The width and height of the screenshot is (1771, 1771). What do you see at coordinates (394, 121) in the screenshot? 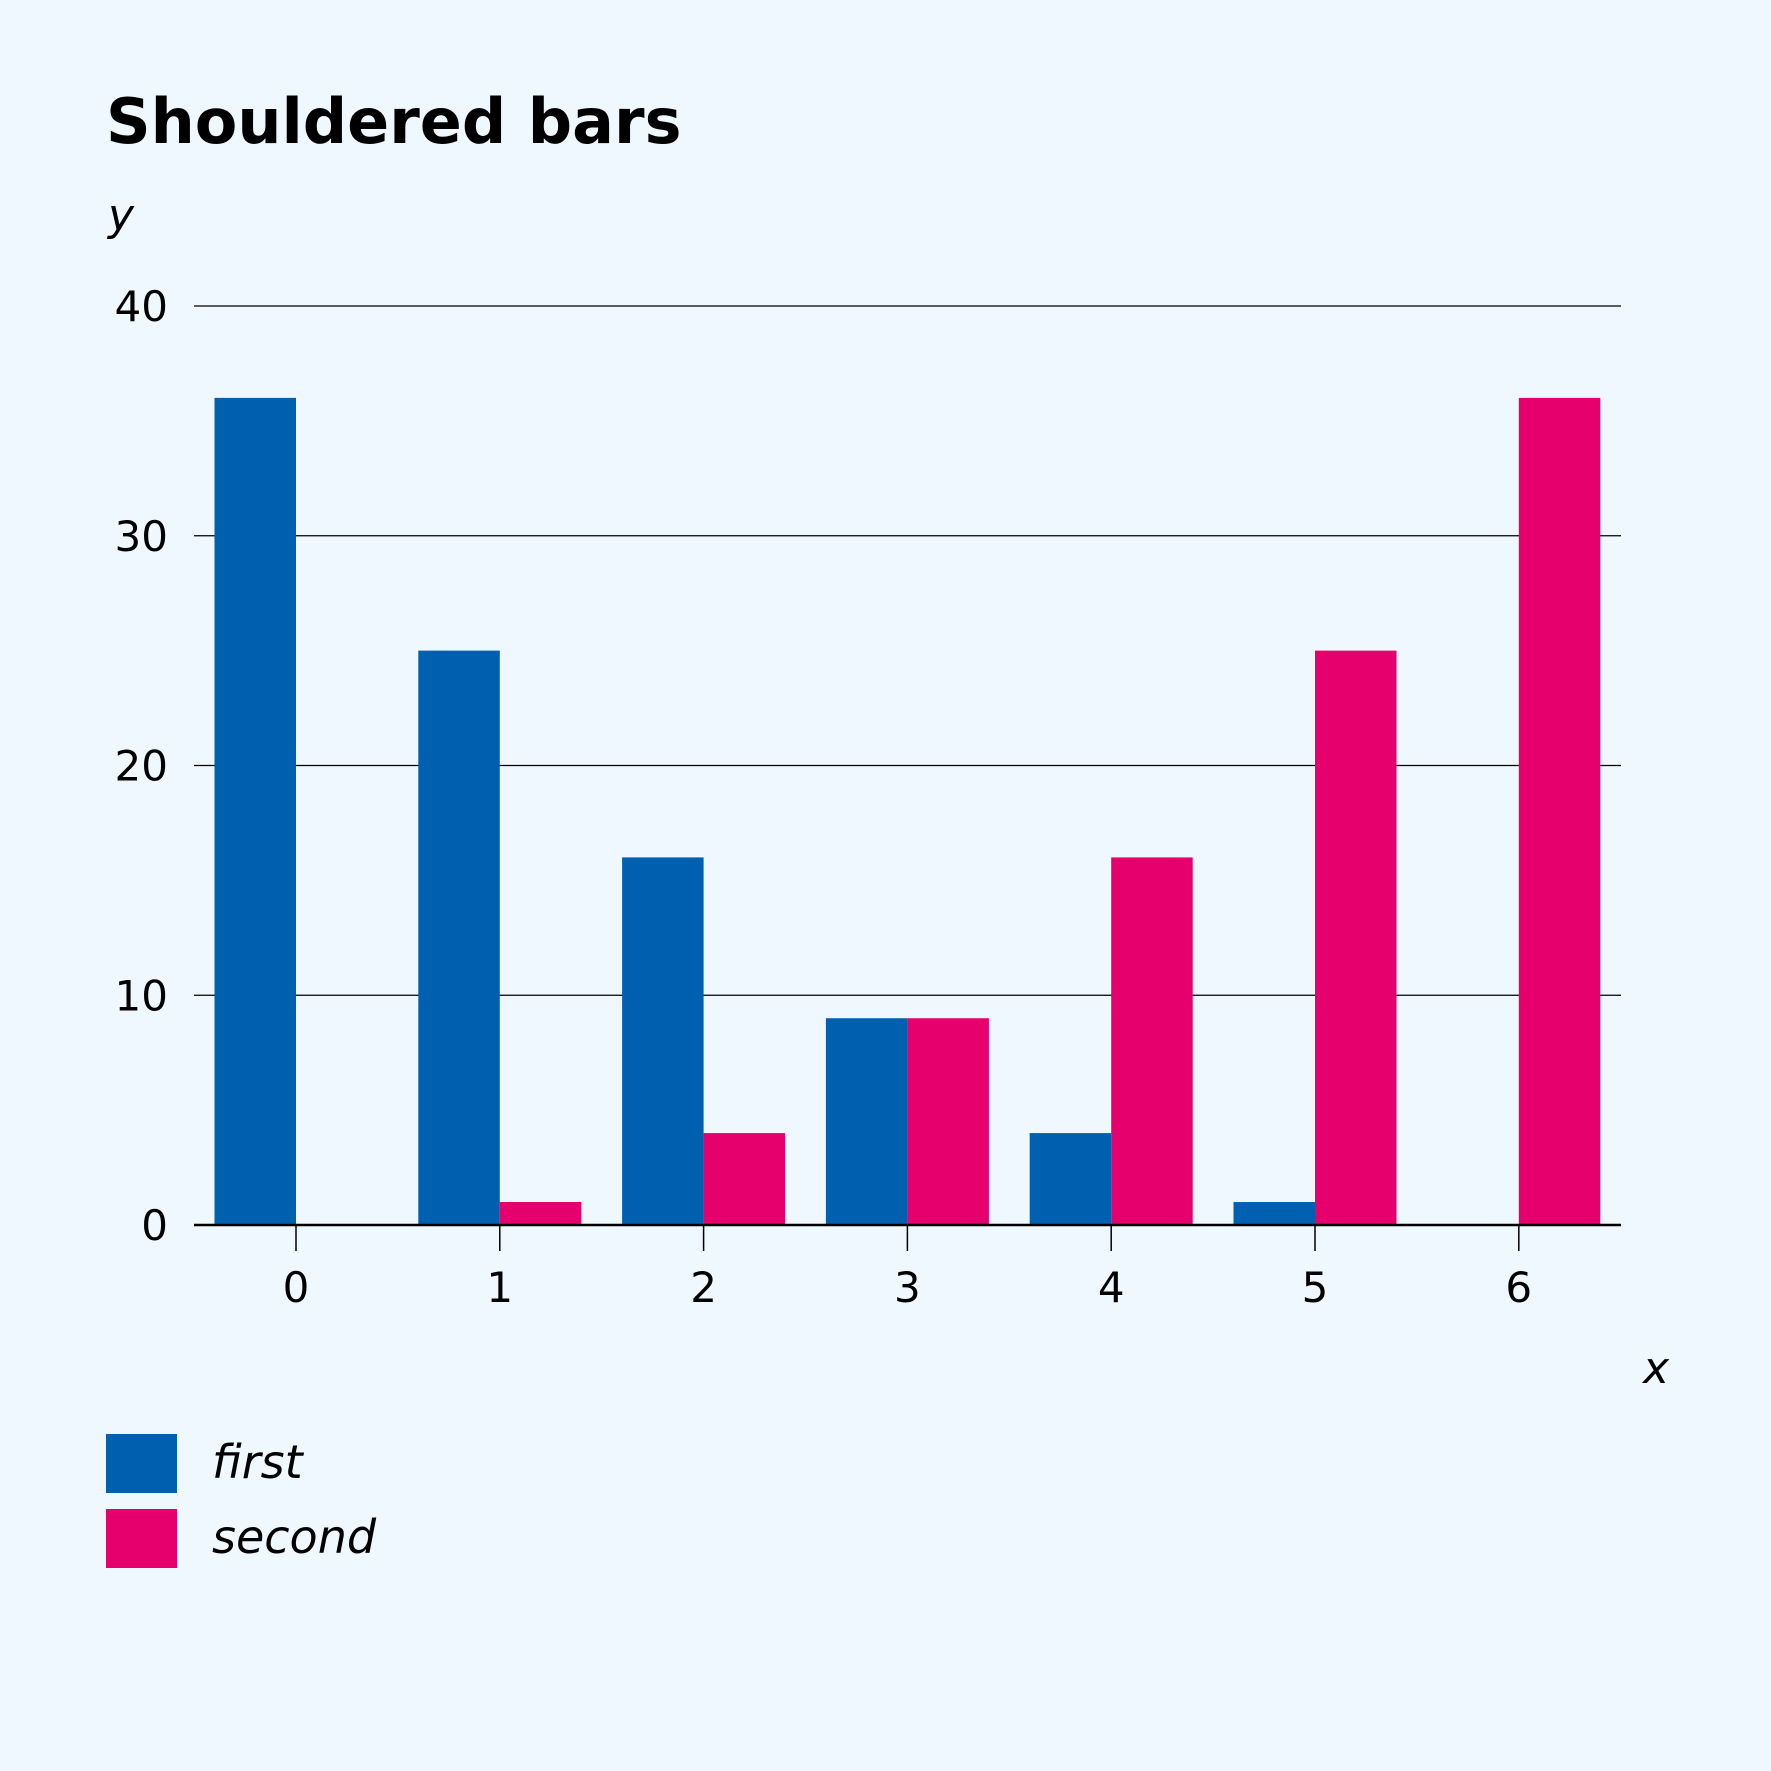
I see `chart-title: Shouldered bars` at bounding box center [394, 121].